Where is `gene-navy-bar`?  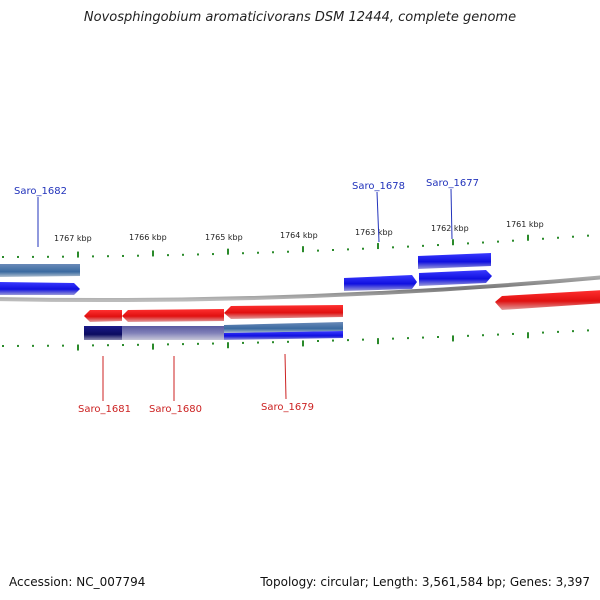
gene-navy-bar is located at coordinates (103, 333).